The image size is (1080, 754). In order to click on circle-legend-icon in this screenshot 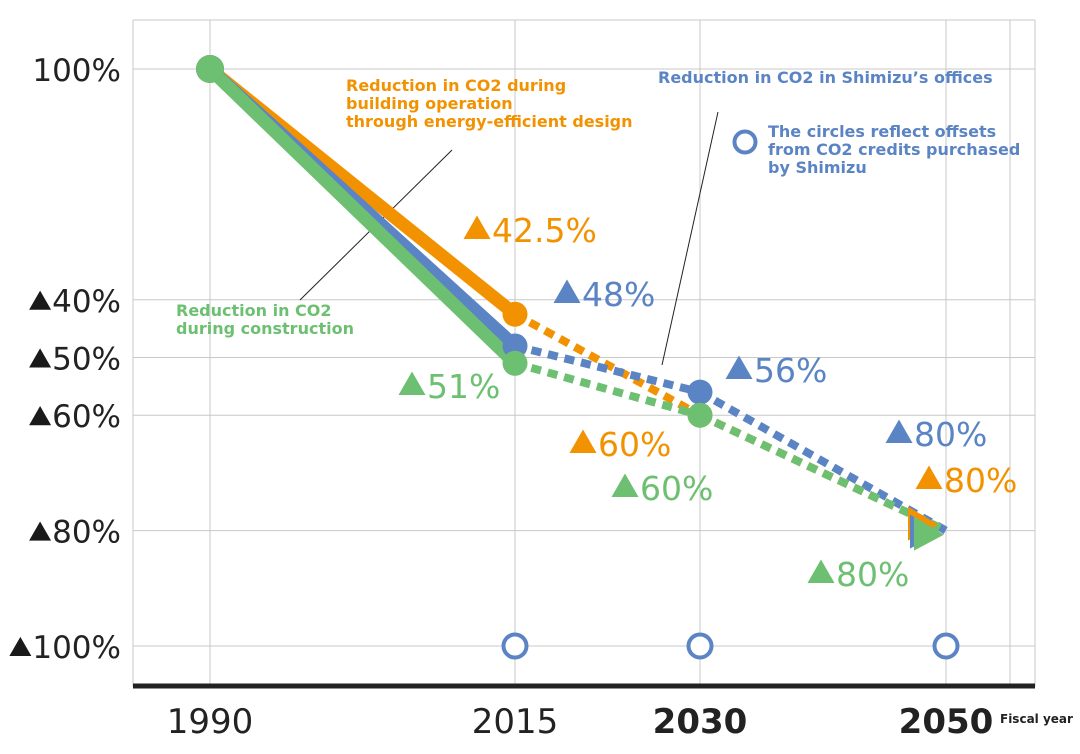, I will do `click(745, 142)`.